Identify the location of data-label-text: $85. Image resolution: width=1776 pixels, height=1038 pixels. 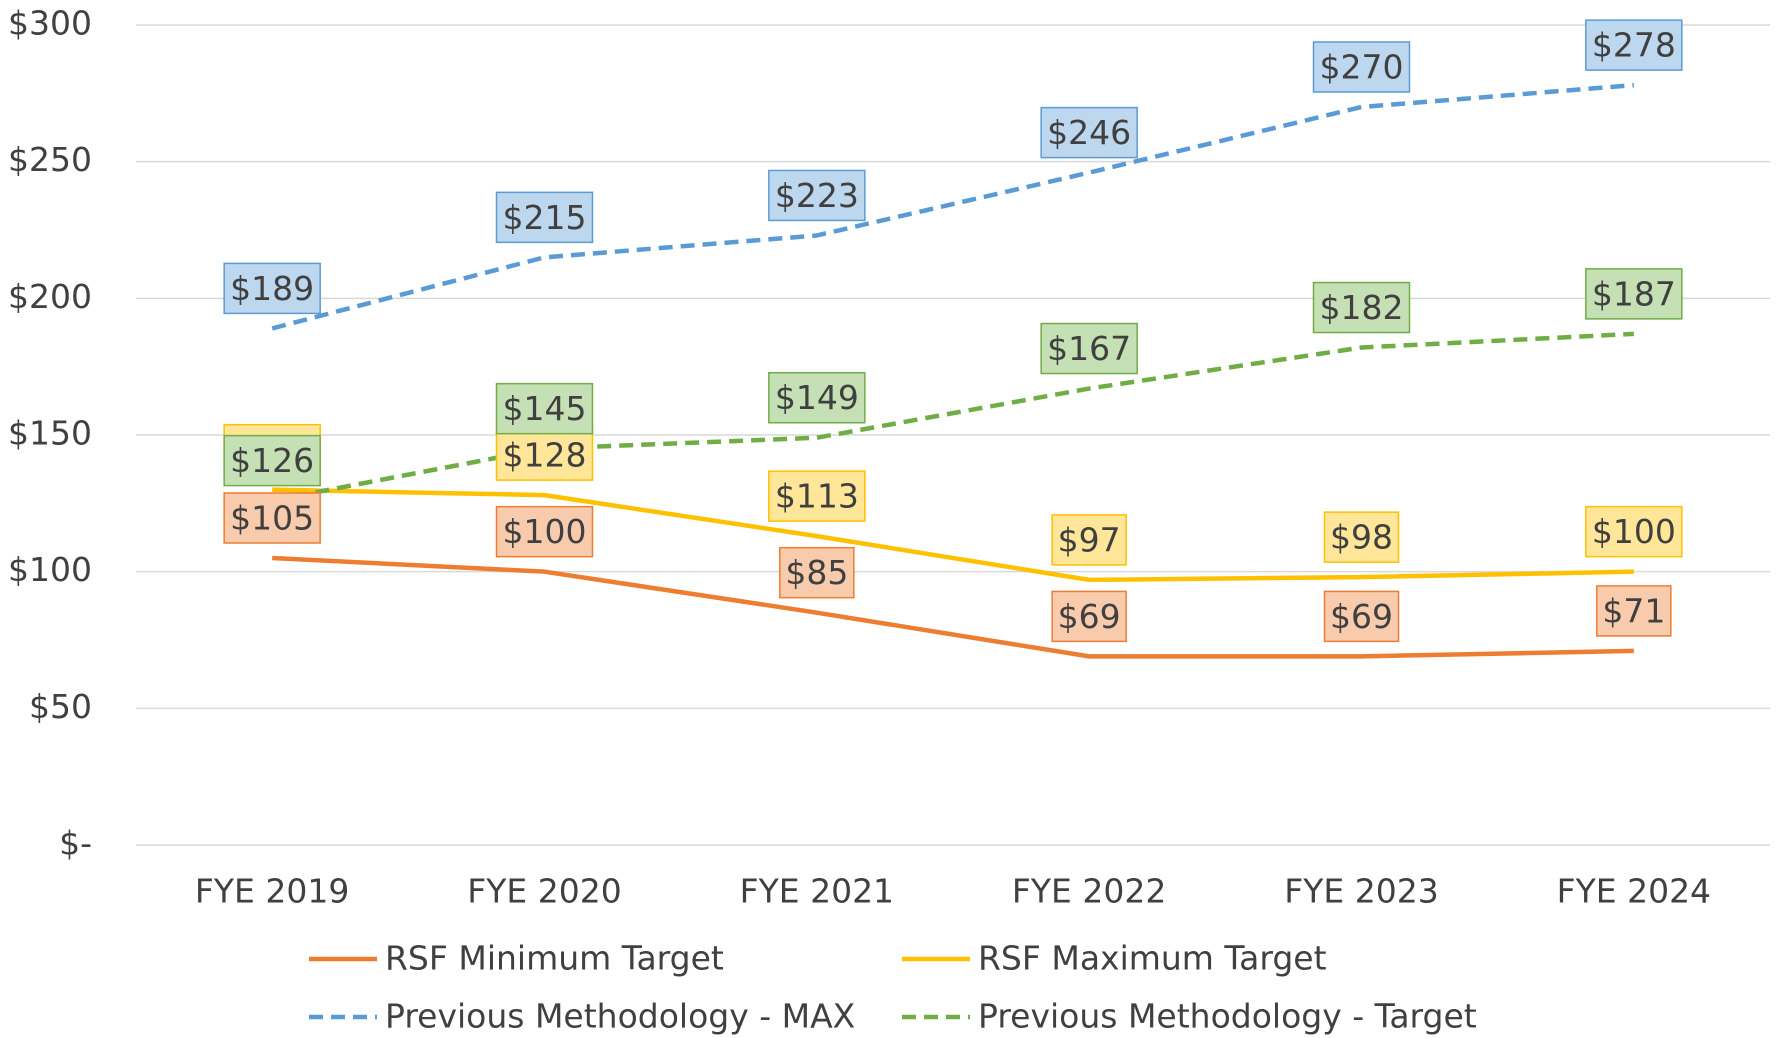
(816, 572).